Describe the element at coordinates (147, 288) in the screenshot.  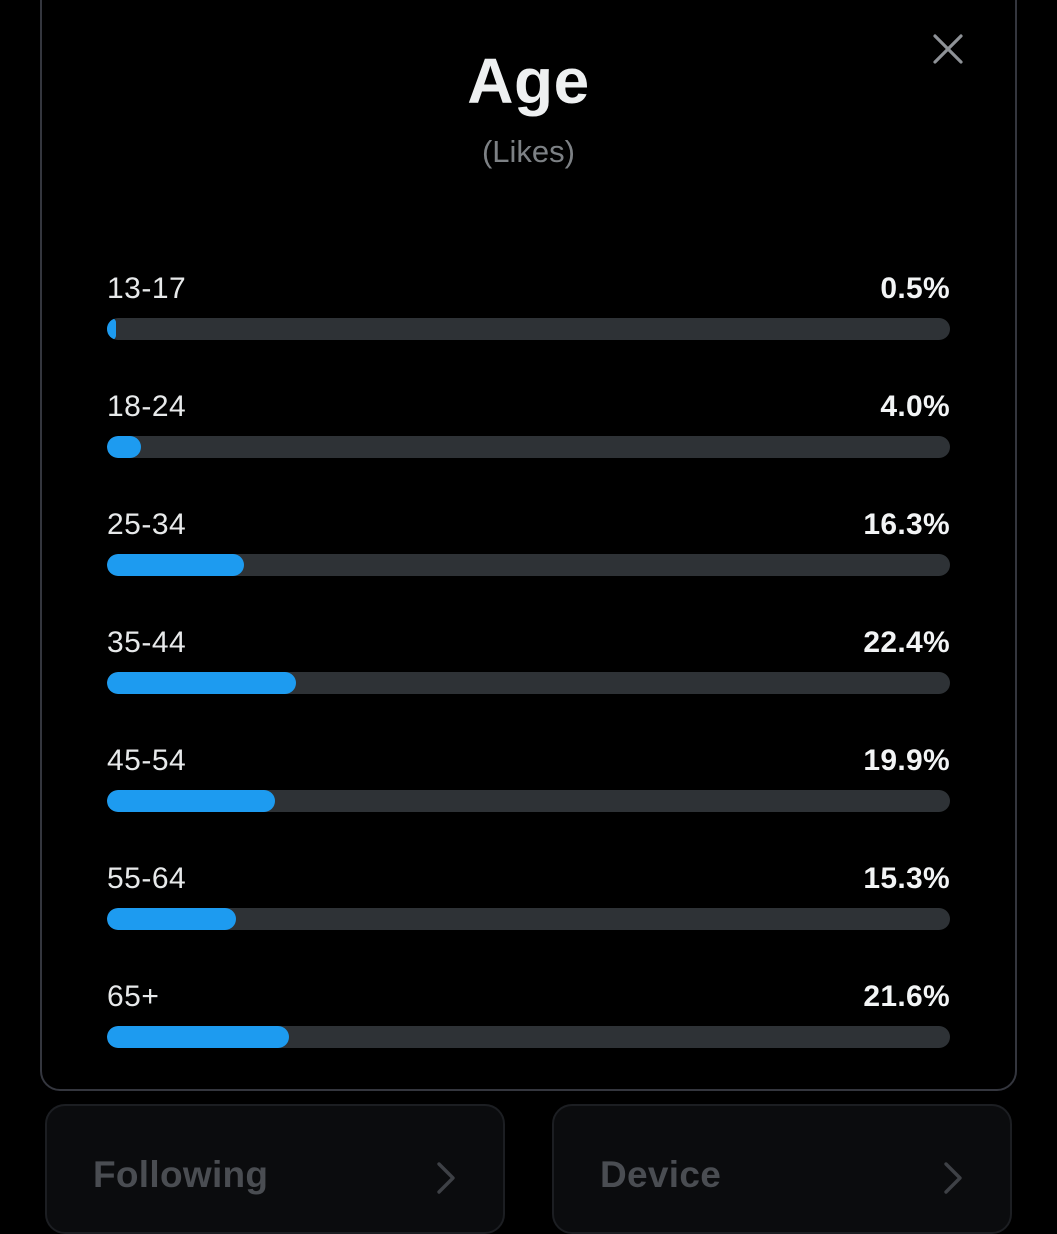
I see `age-bucket-label: 13-17` at that location.